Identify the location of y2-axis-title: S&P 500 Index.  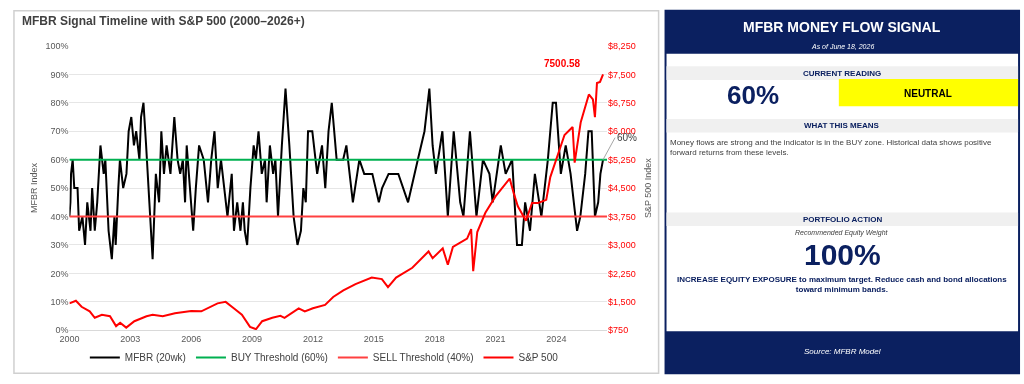
(648, 188).